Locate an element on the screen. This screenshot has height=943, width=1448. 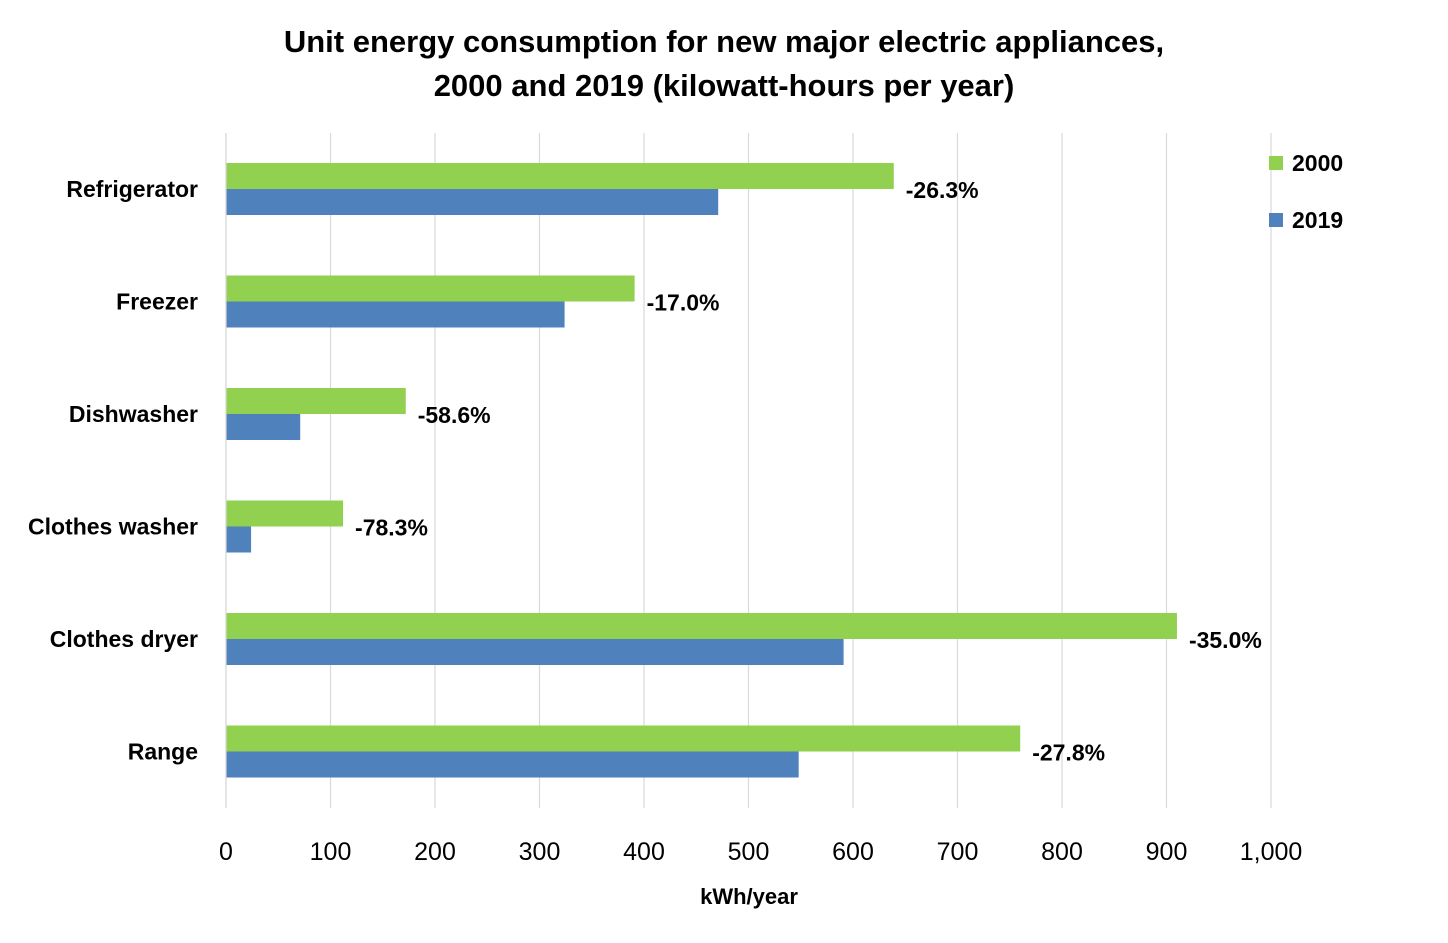
legend-label-2000: 2000 is located at coordinates (1317, 163).